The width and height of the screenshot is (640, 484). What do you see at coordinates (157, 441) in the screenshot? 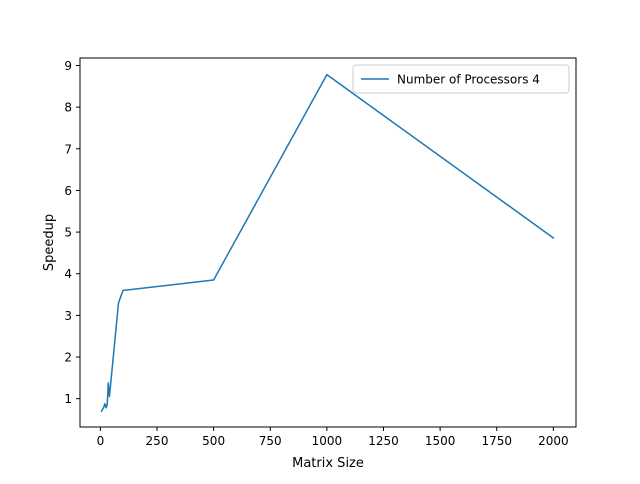
I see `x-tick-label: 250` at bounding box center [157, 441].